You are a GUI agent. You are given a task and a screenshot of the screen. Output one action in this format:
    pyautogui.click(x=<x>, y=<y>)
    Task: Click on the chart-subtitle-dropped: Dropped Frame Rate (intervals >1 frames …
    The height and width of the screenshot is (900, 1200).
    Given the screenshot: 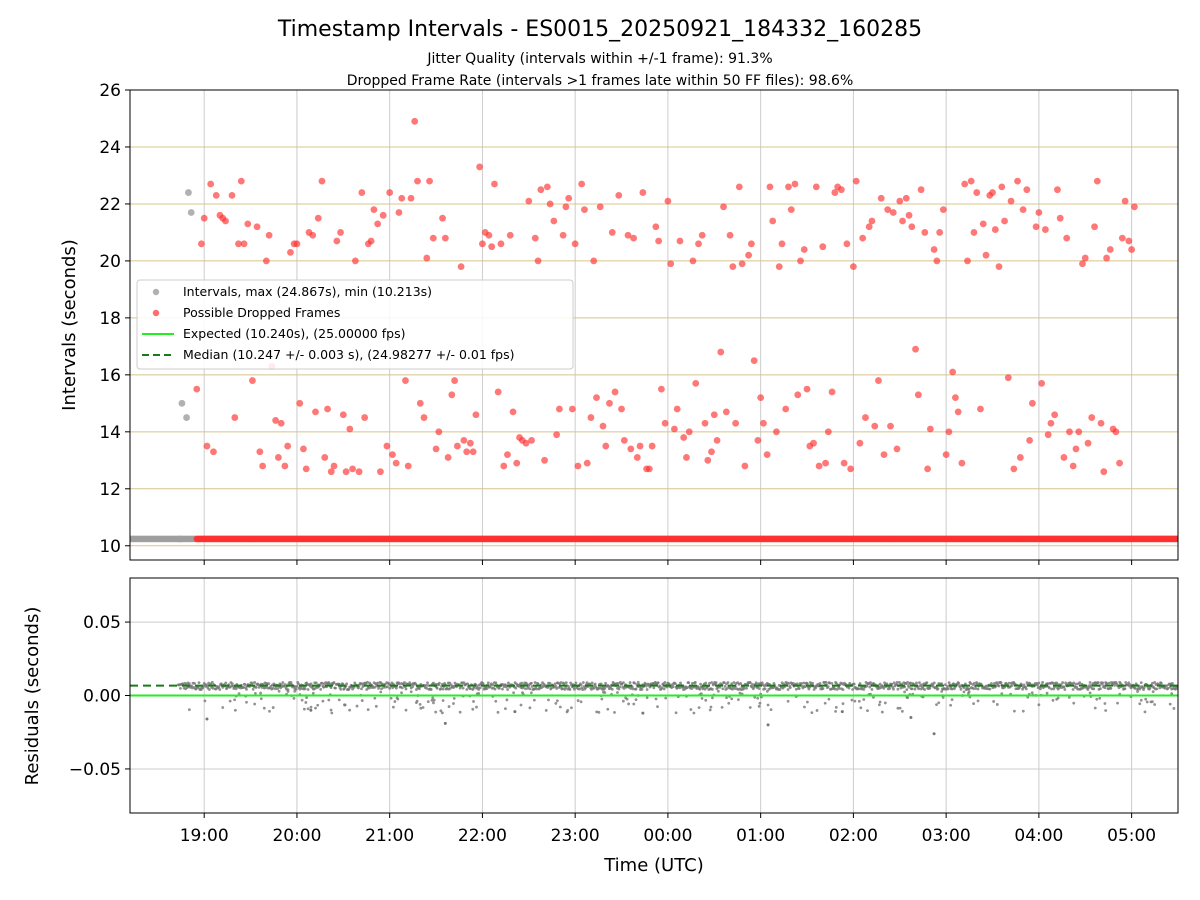 What is the action you would take?
    pyautogui.click(x=600, y=81)
    